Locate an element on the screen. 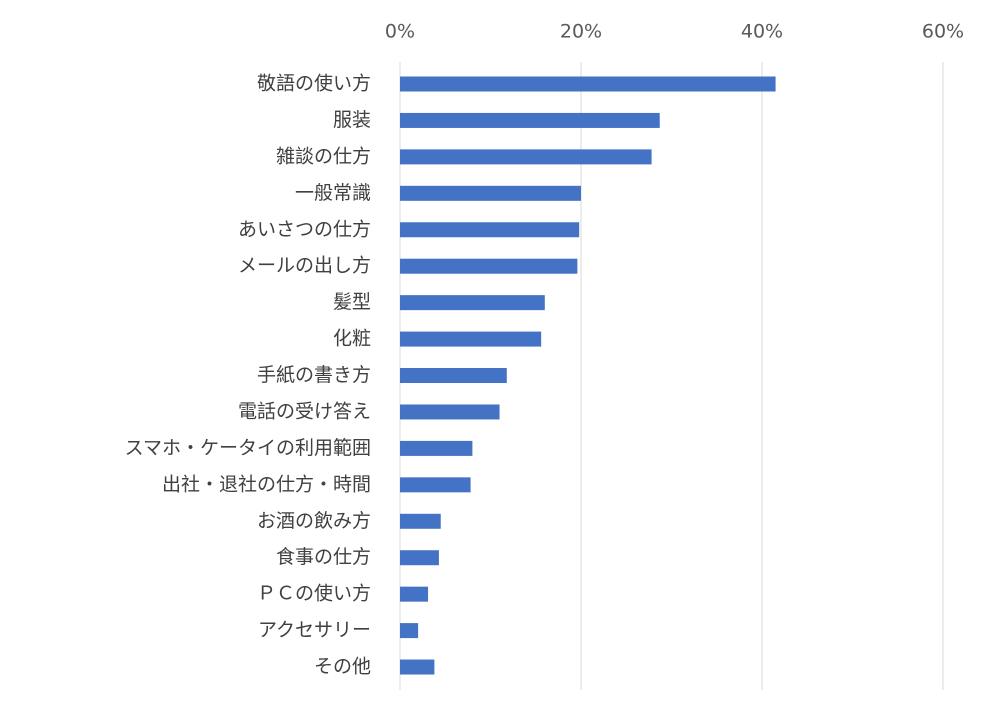 The width and height of the screenshot is (988, 704). category-label: その他 is located at coordinates (342, 667).